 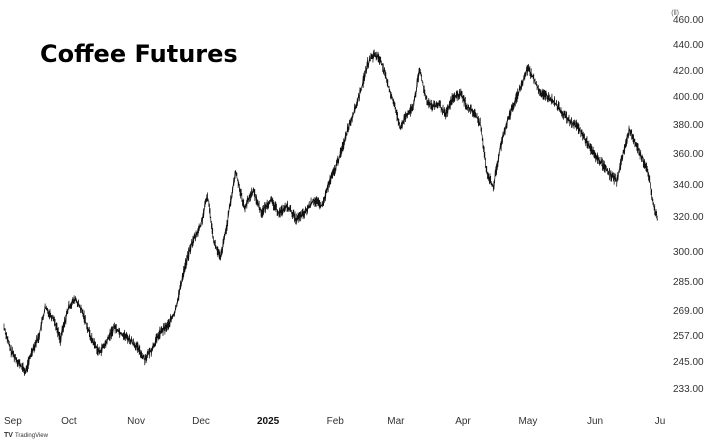 What do you see at coordinates (463, 421) in the screenshot?
I see `x-tick-label: Apr` at bounding box center [463, 421].